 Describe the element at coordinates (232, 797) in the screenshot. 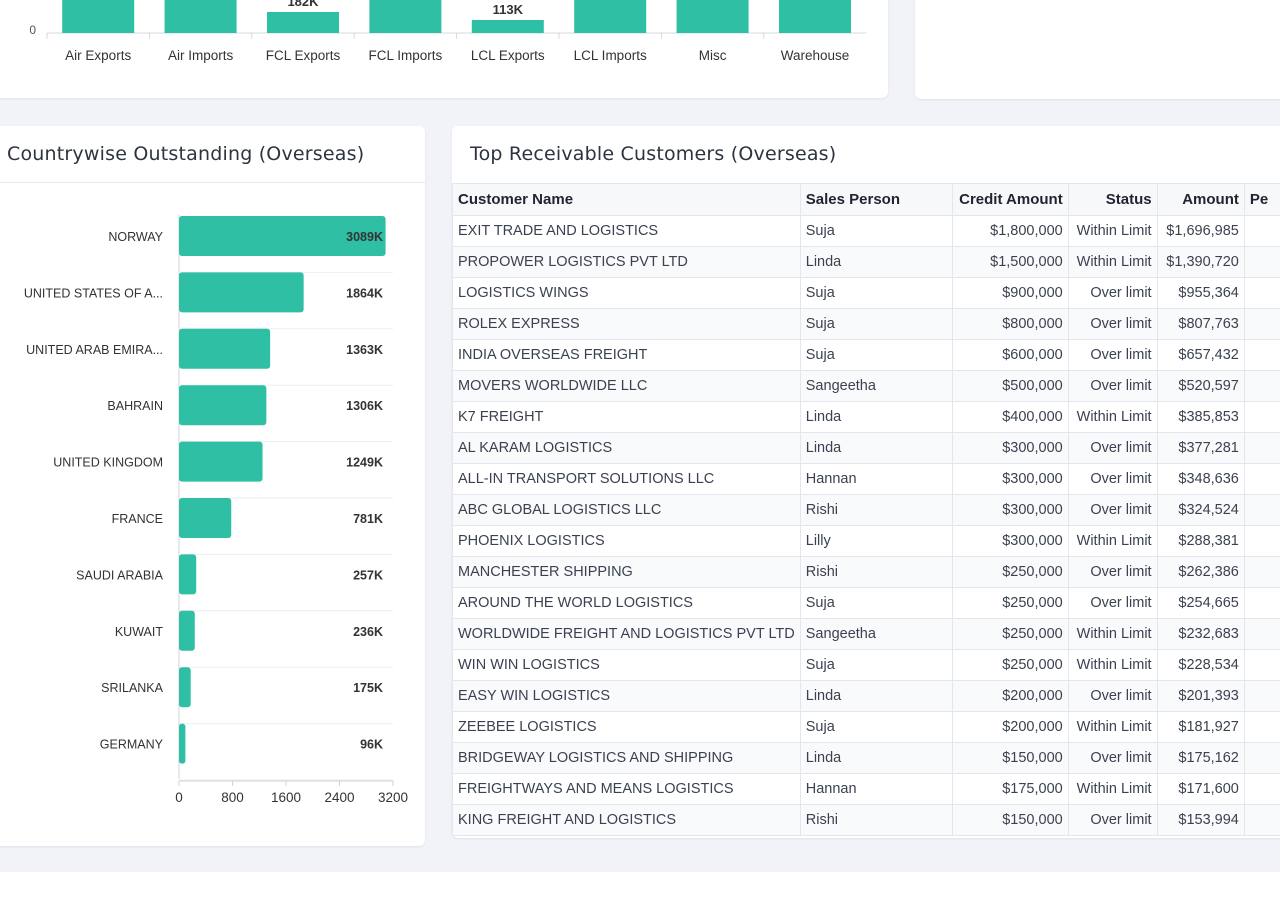

I see `x-tick-label: 800` at that location.